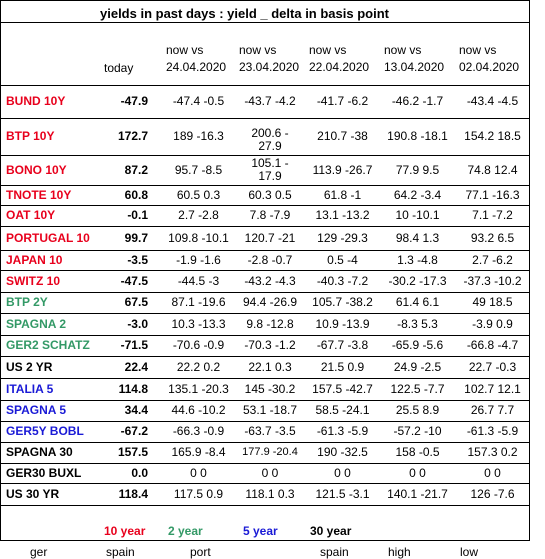  I want to click on delta-cell: 189 -16.3, so click(198, 136).